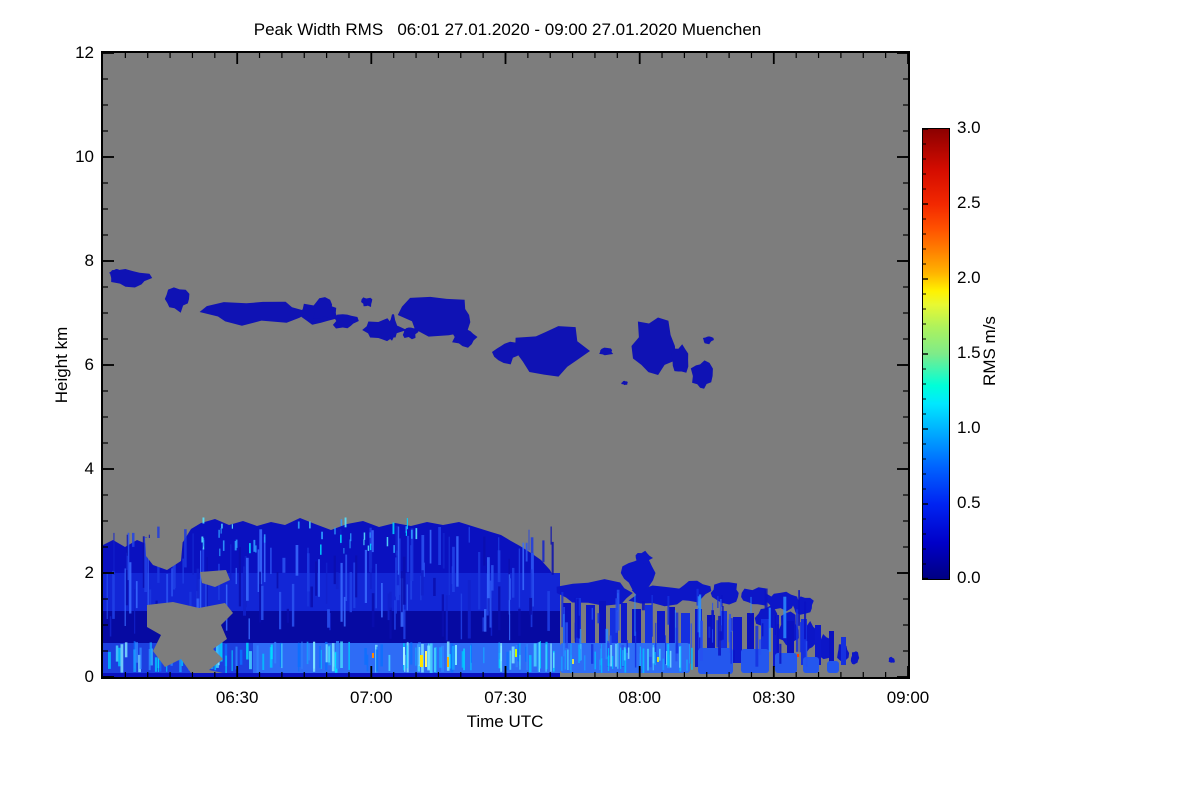 The image size is (1200, 800). What do you see at coordinates (969, 202) in the screenshot?
I see `colorbar-tick-label: 2.5` at bounding box center [969, 202].